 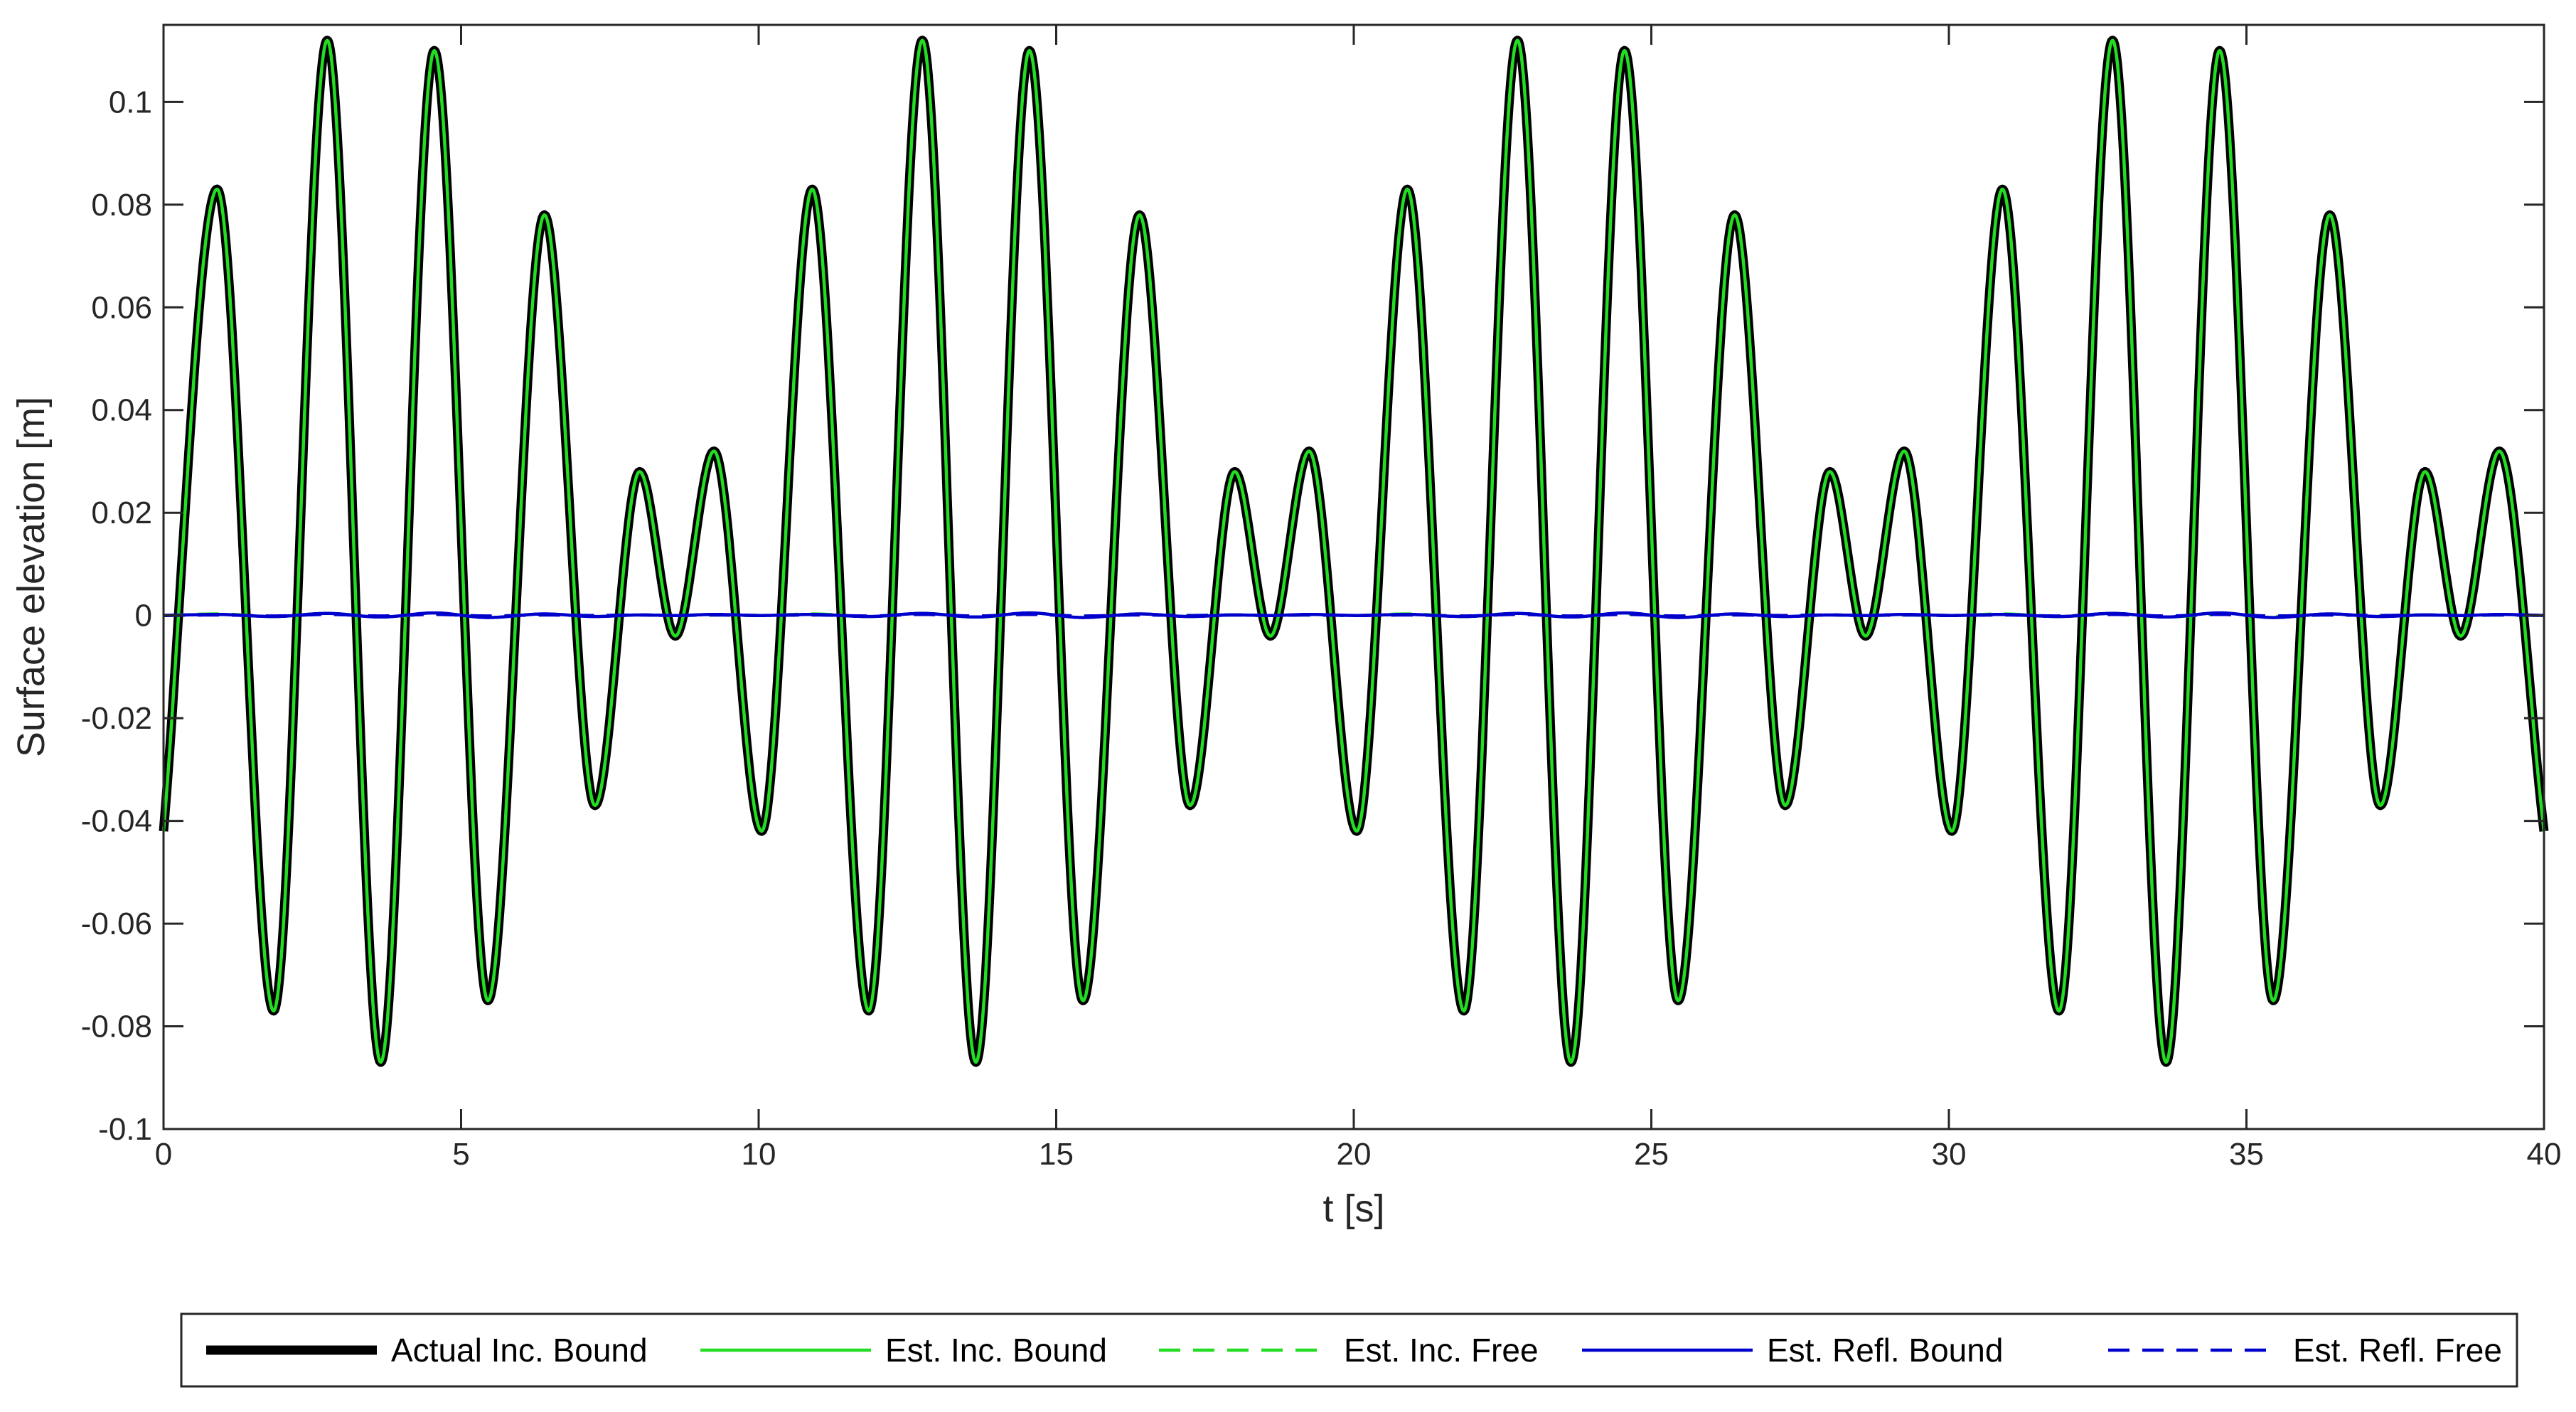 I want to click on legend-label: Est. Inc. Bound, so click(x=996, y=1350).